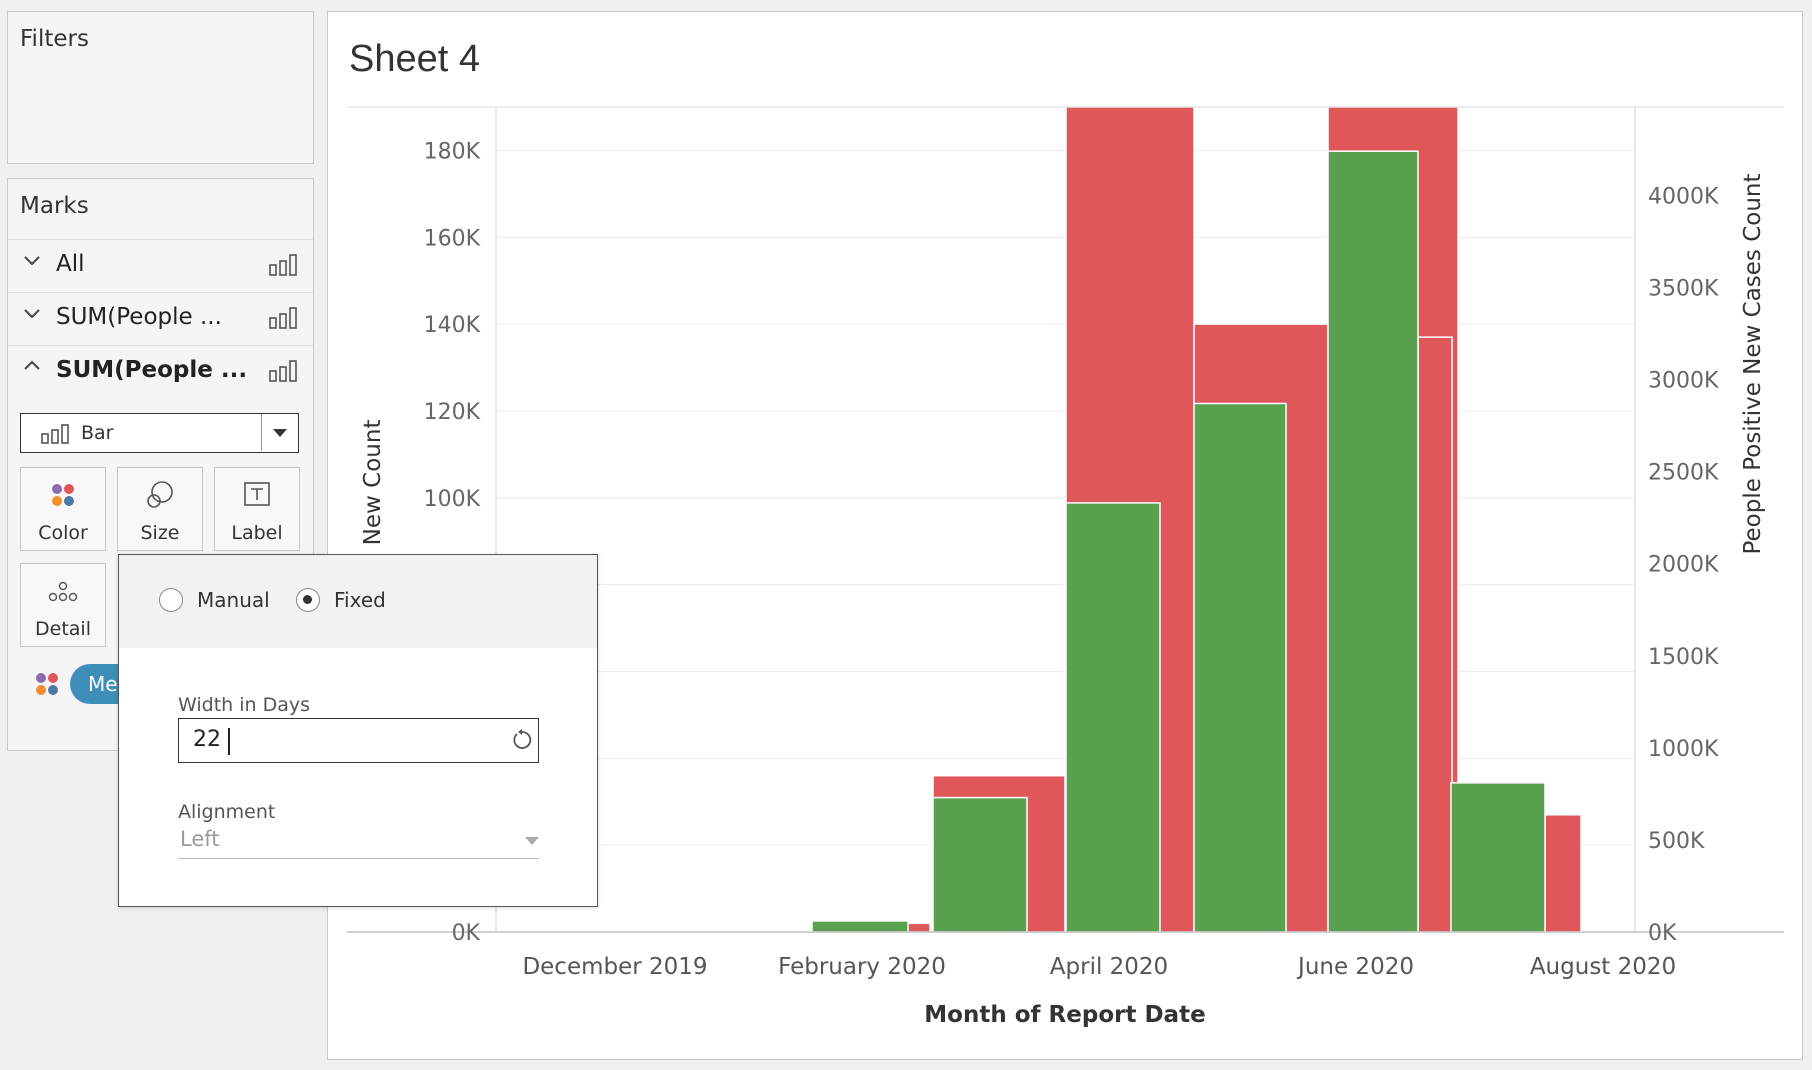 This screenshot has width=1812, height=1070. What do you see at coordinates (414, 59) in the screenshot?
I see `sheet-title: Sheet 4` at bounding box center [414, 59].